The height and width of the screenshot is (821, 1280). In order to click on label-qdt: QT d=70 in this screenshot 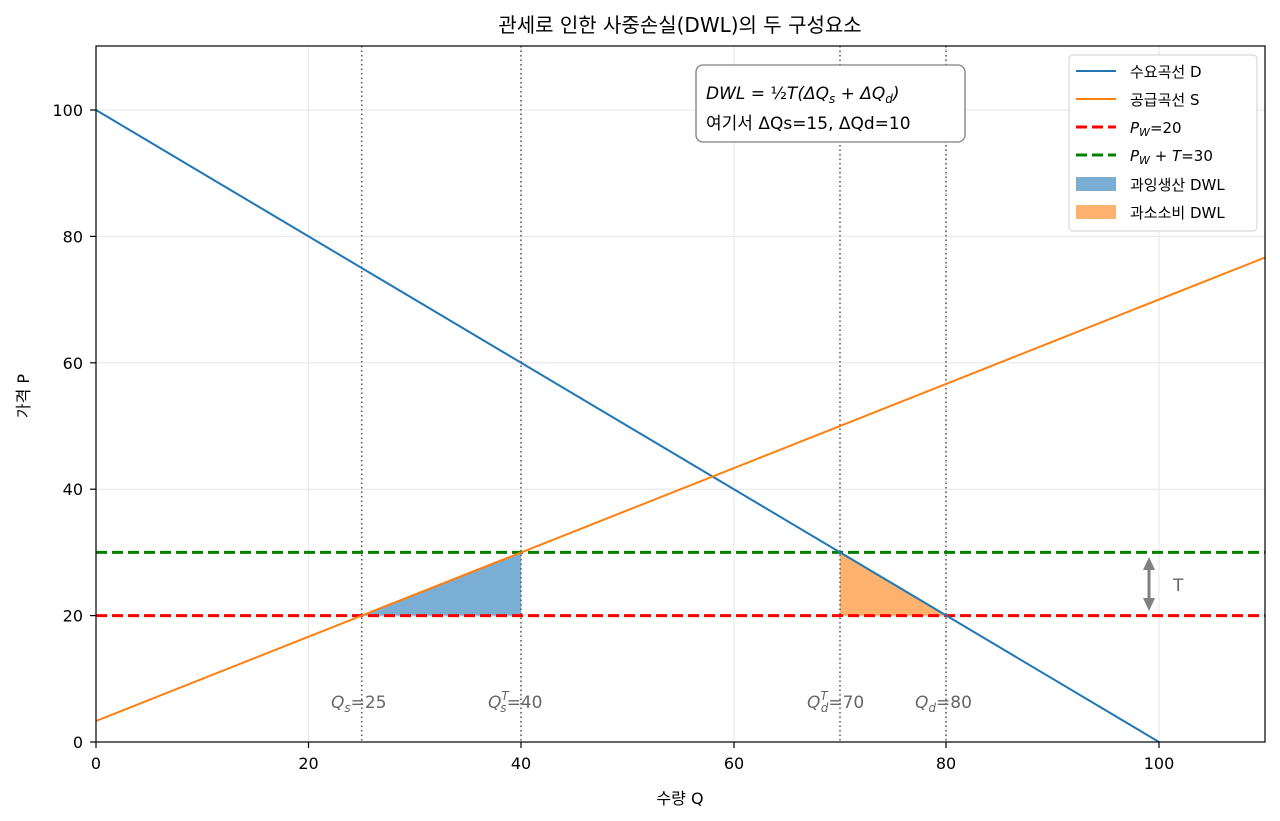, I will do `click(835, 702)`.